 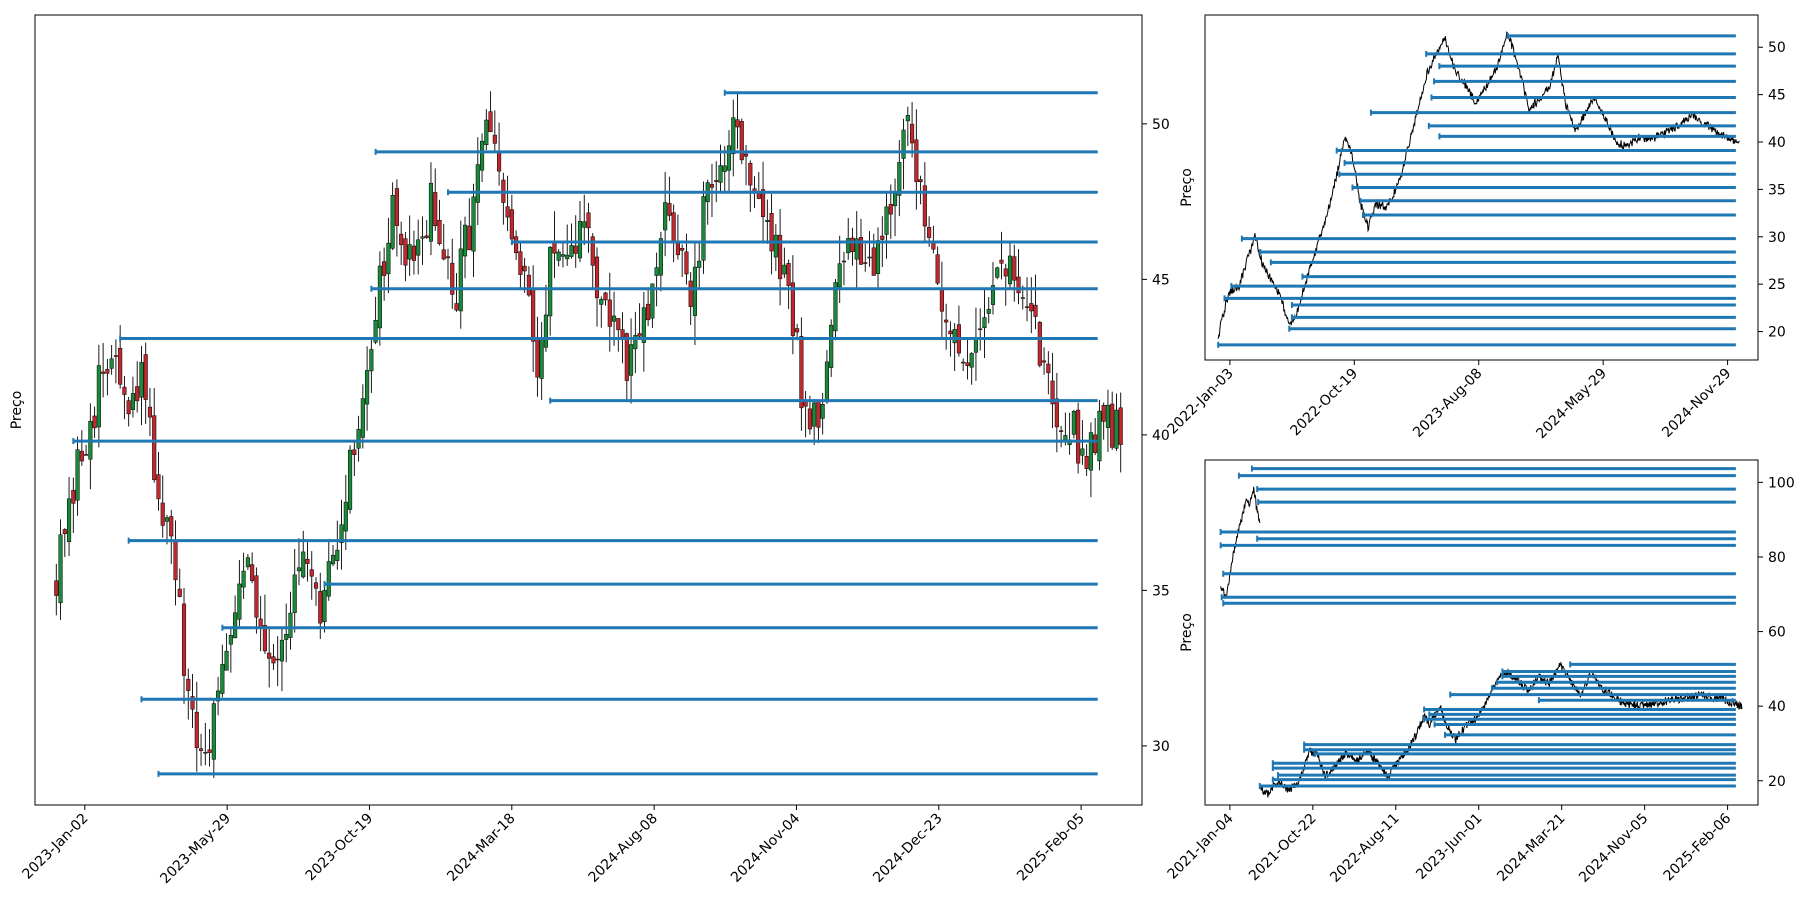 What do you see at coordinates (17, 410) in the screenshot?
I see `main-ylabel: Preço` at bounding box center [17, 410].